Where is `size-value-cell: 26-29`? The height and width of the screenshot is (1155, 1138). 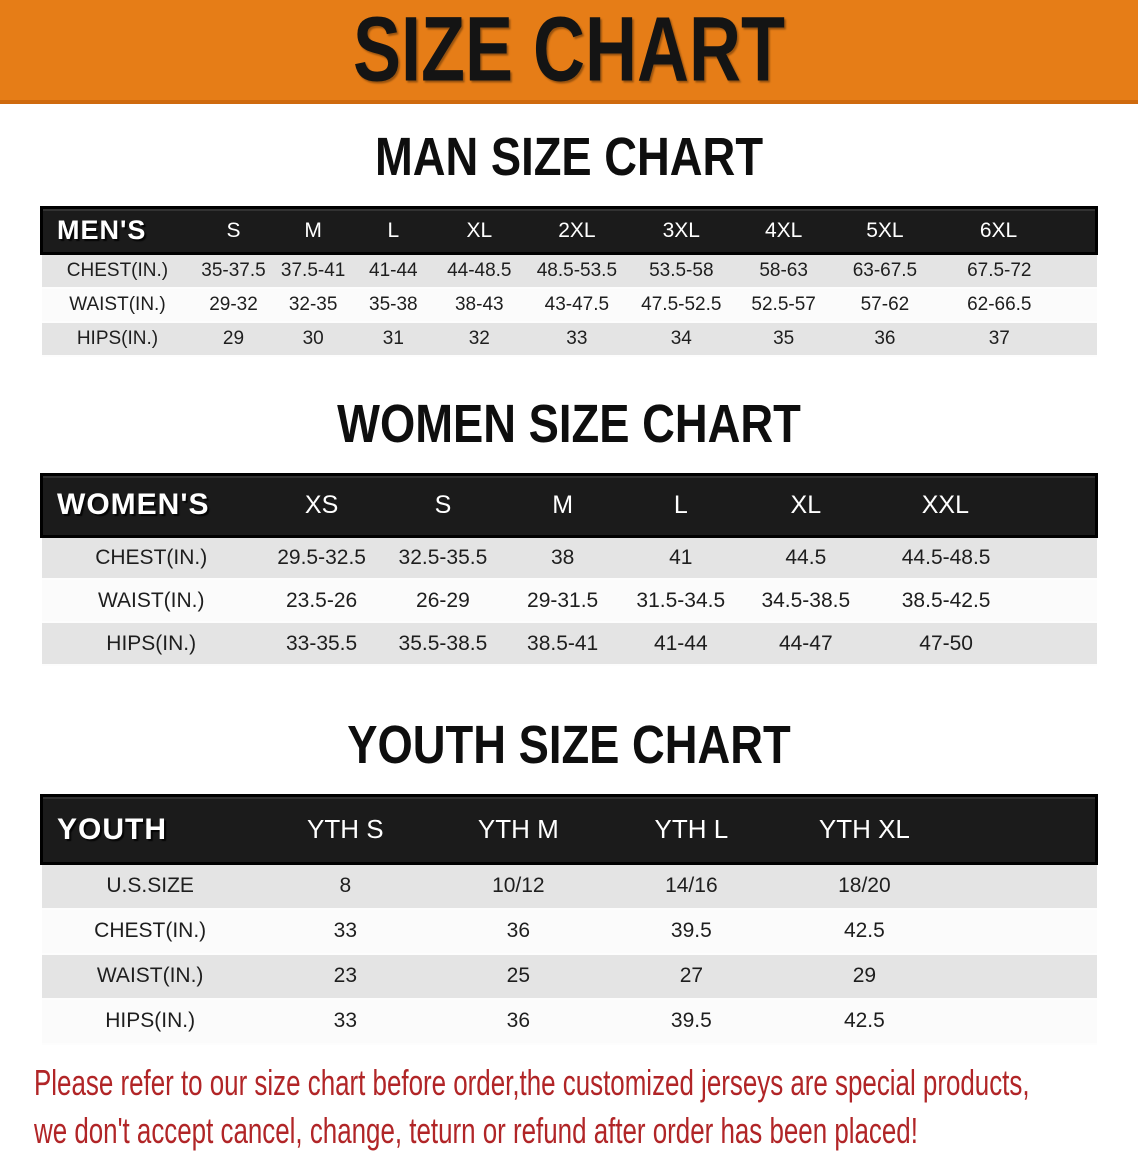
size-value-cell: 26-29 is located at coordinates (443, 601).